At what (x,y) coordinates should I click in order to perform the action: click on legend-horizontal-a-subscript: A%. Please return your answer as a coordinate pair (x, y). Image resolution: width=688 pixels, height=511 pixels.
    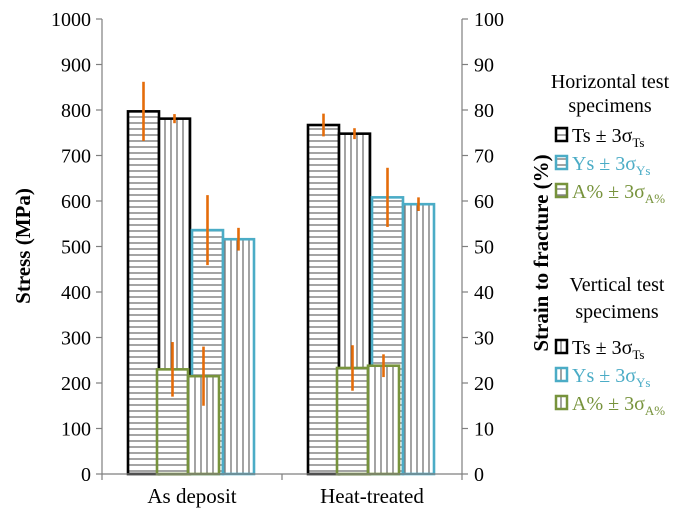
    Looking at the image, I should click on (655, 198).